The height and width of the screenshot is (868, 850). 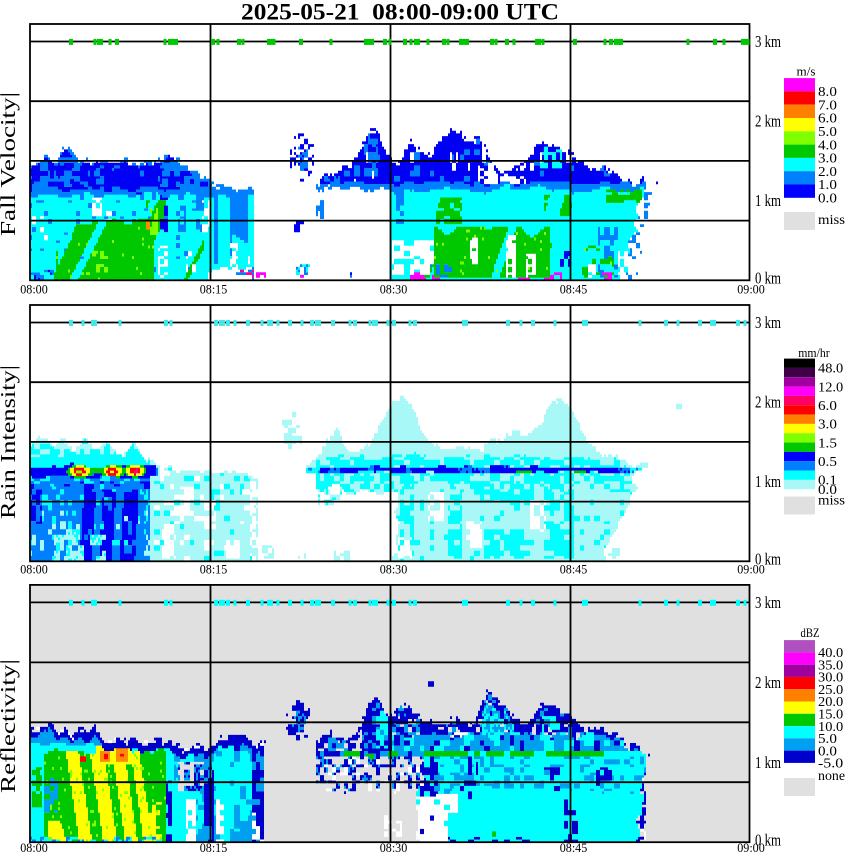 What do you see at coordinates (830, 714) in the screenshot?
I see `svg-text: 15.0` at bounding box center [830, 714].